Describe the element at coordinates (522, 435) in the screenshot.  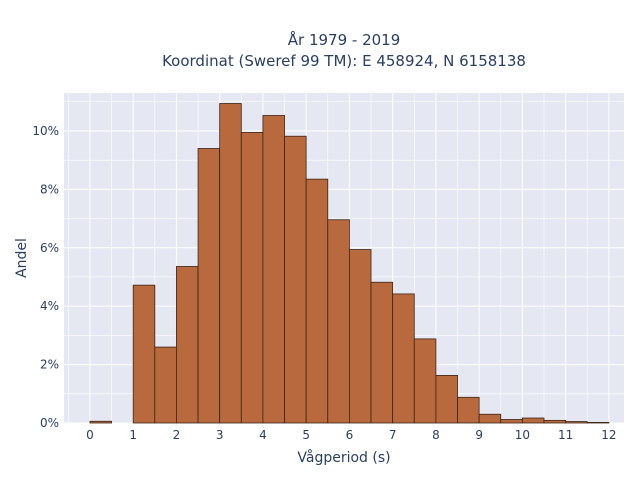
I see `x-tick-label: 10` at that location.